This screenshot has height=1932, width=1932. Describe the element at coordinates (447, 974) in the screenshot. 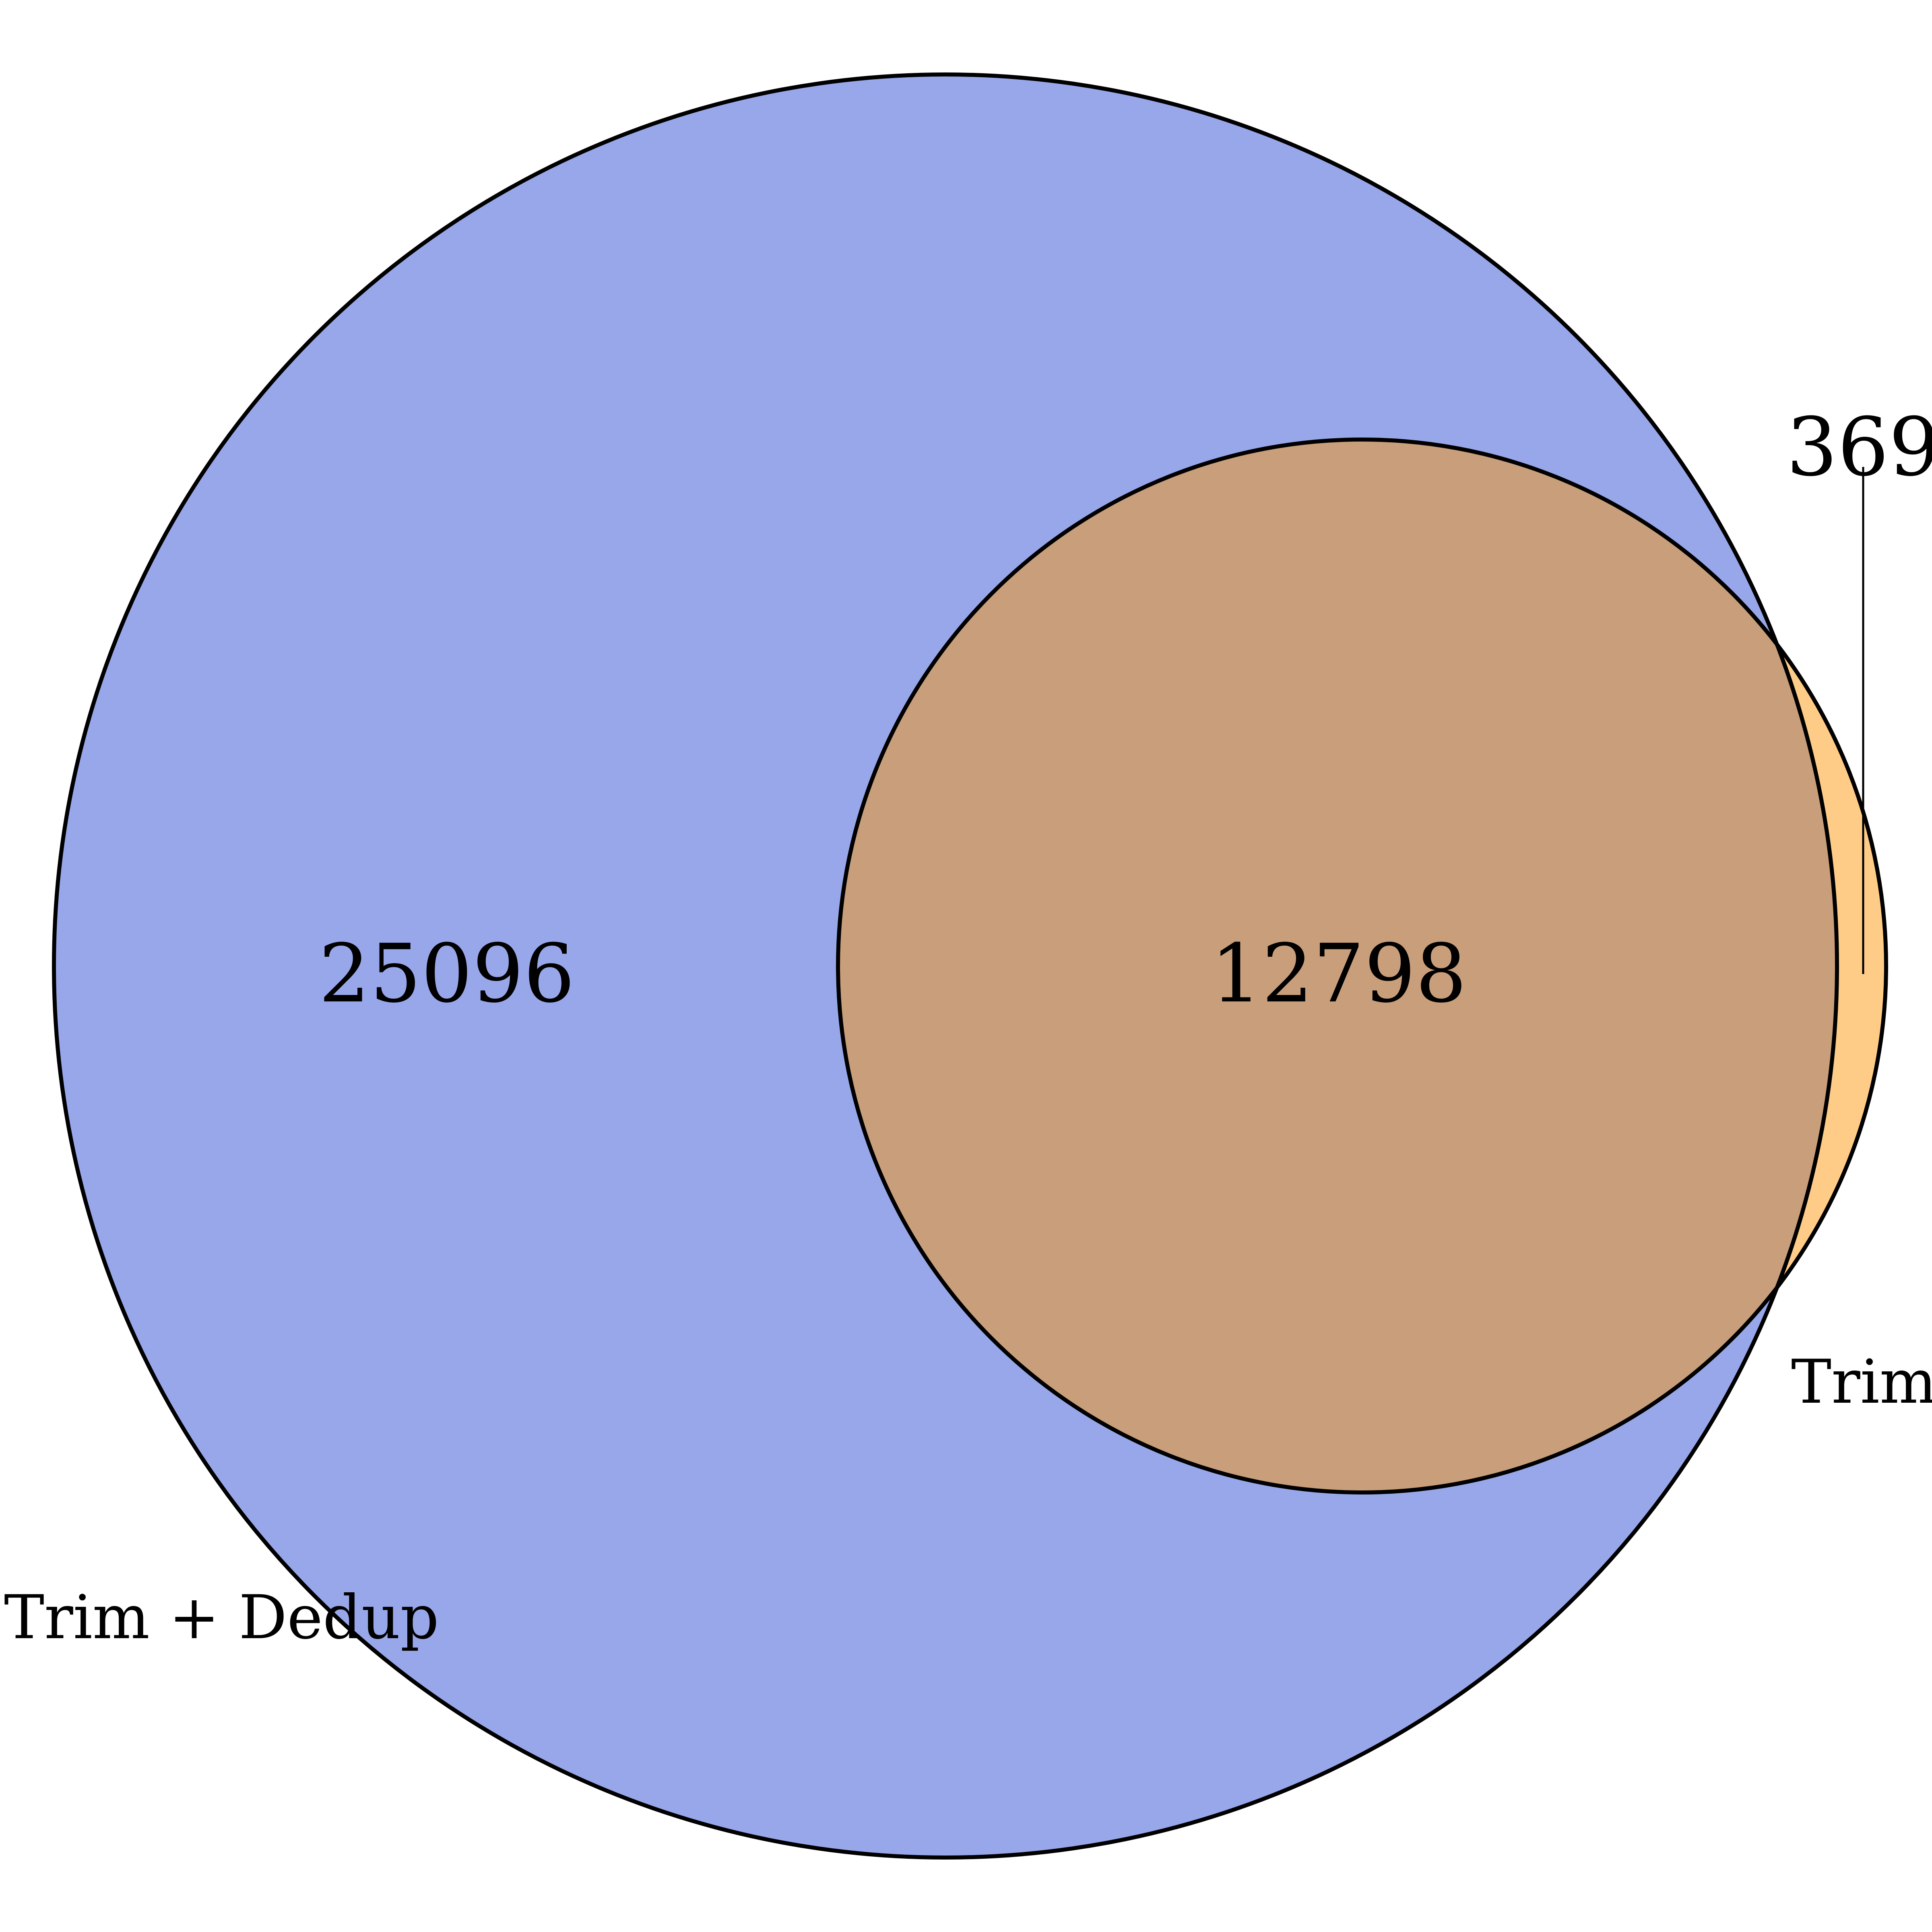

I see `count-only-trim-dedup: 25096` at that location.